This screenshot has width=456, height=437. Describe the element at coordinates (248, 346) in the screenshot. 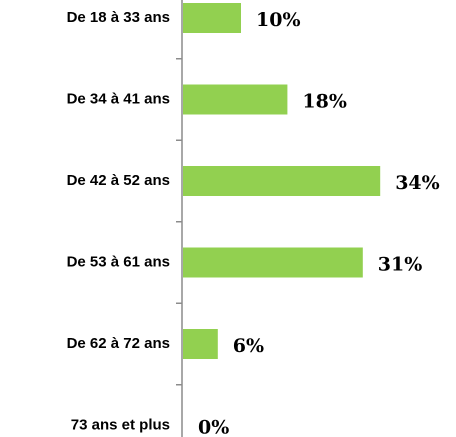

I see `data-label: 6%` at that location.